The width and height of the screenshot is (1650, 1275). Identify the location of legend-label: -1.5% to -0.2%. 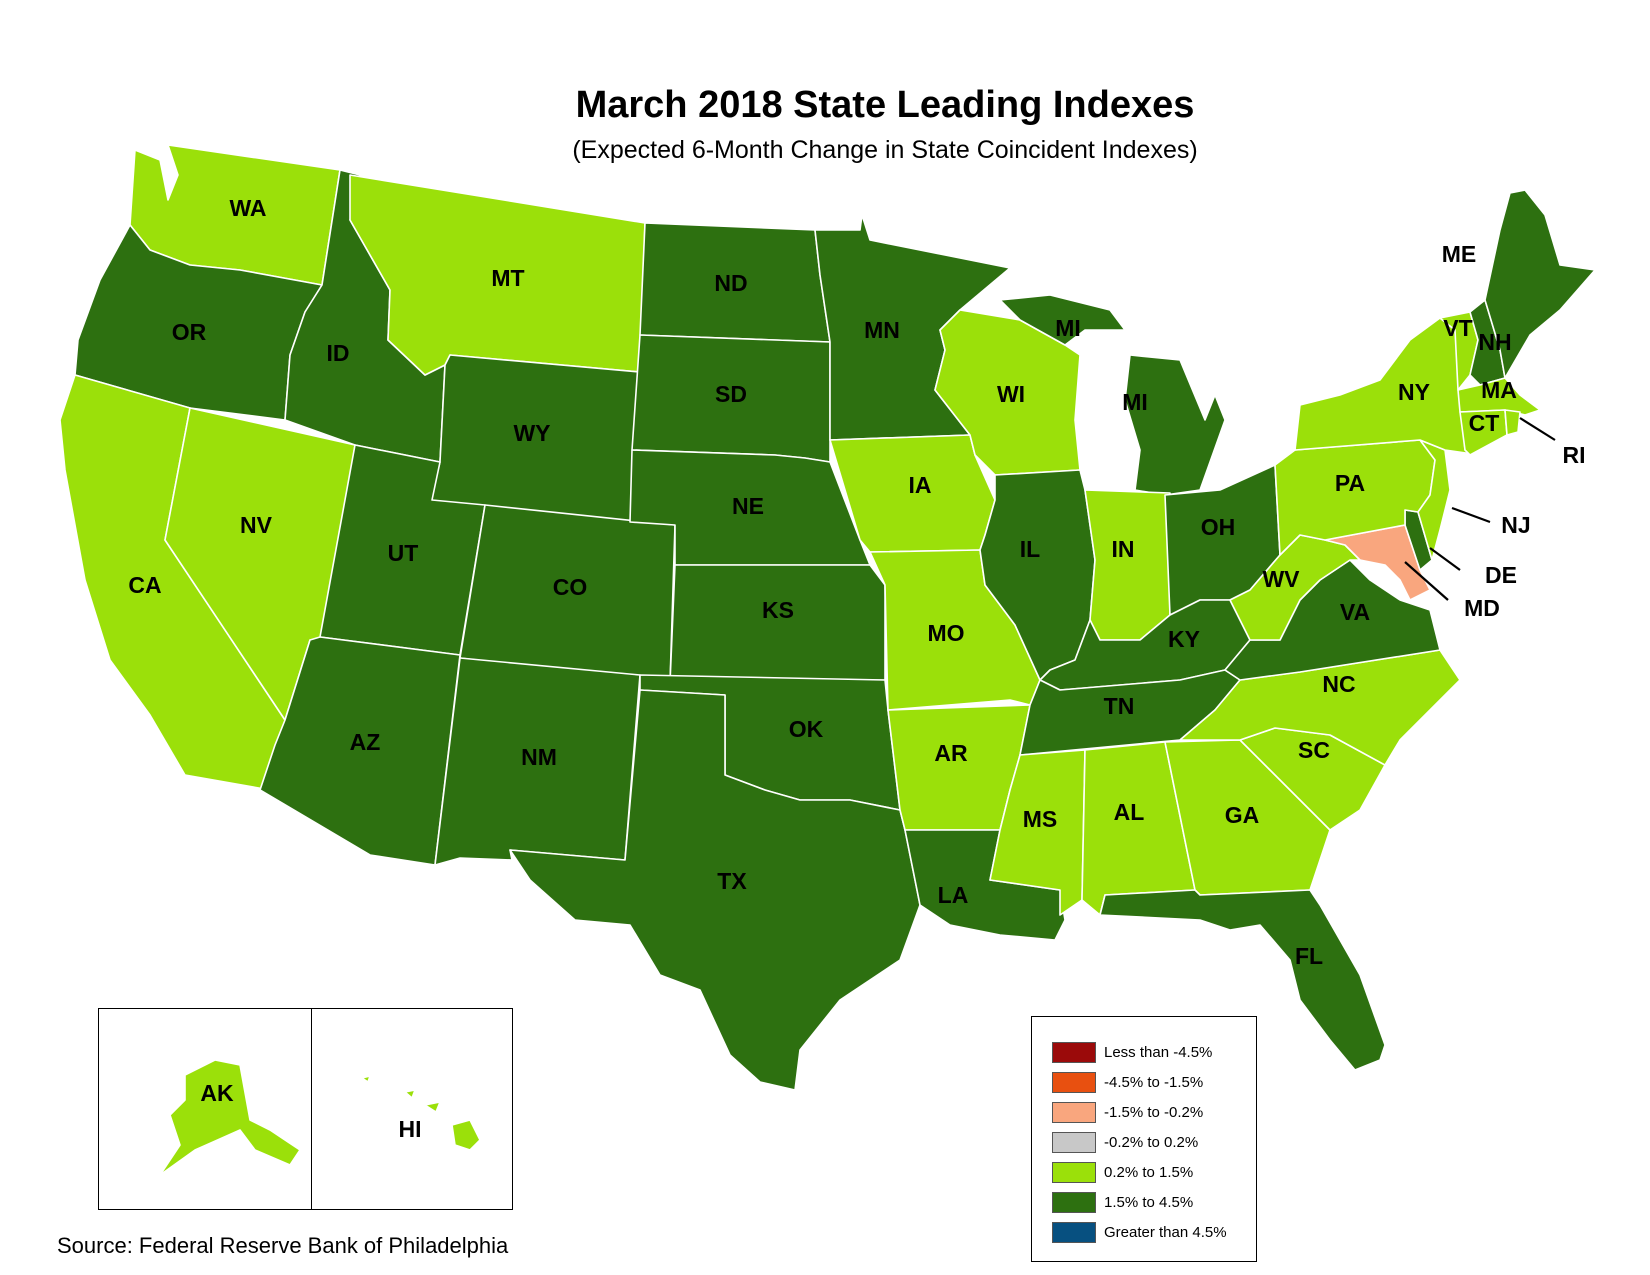
(1154, 1112).